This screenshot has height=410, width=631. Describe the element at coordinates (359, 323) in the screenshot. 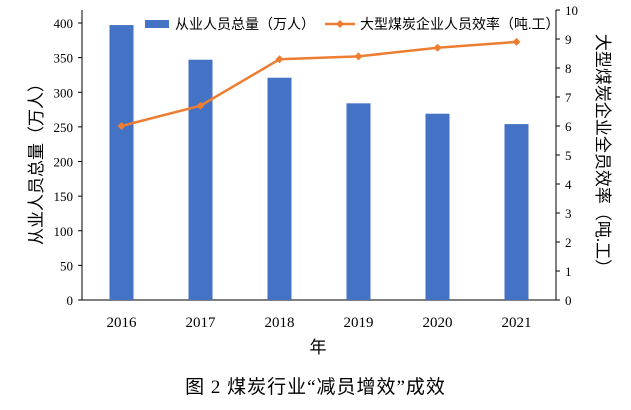

I see `x-tick-label: 2019` at that location.